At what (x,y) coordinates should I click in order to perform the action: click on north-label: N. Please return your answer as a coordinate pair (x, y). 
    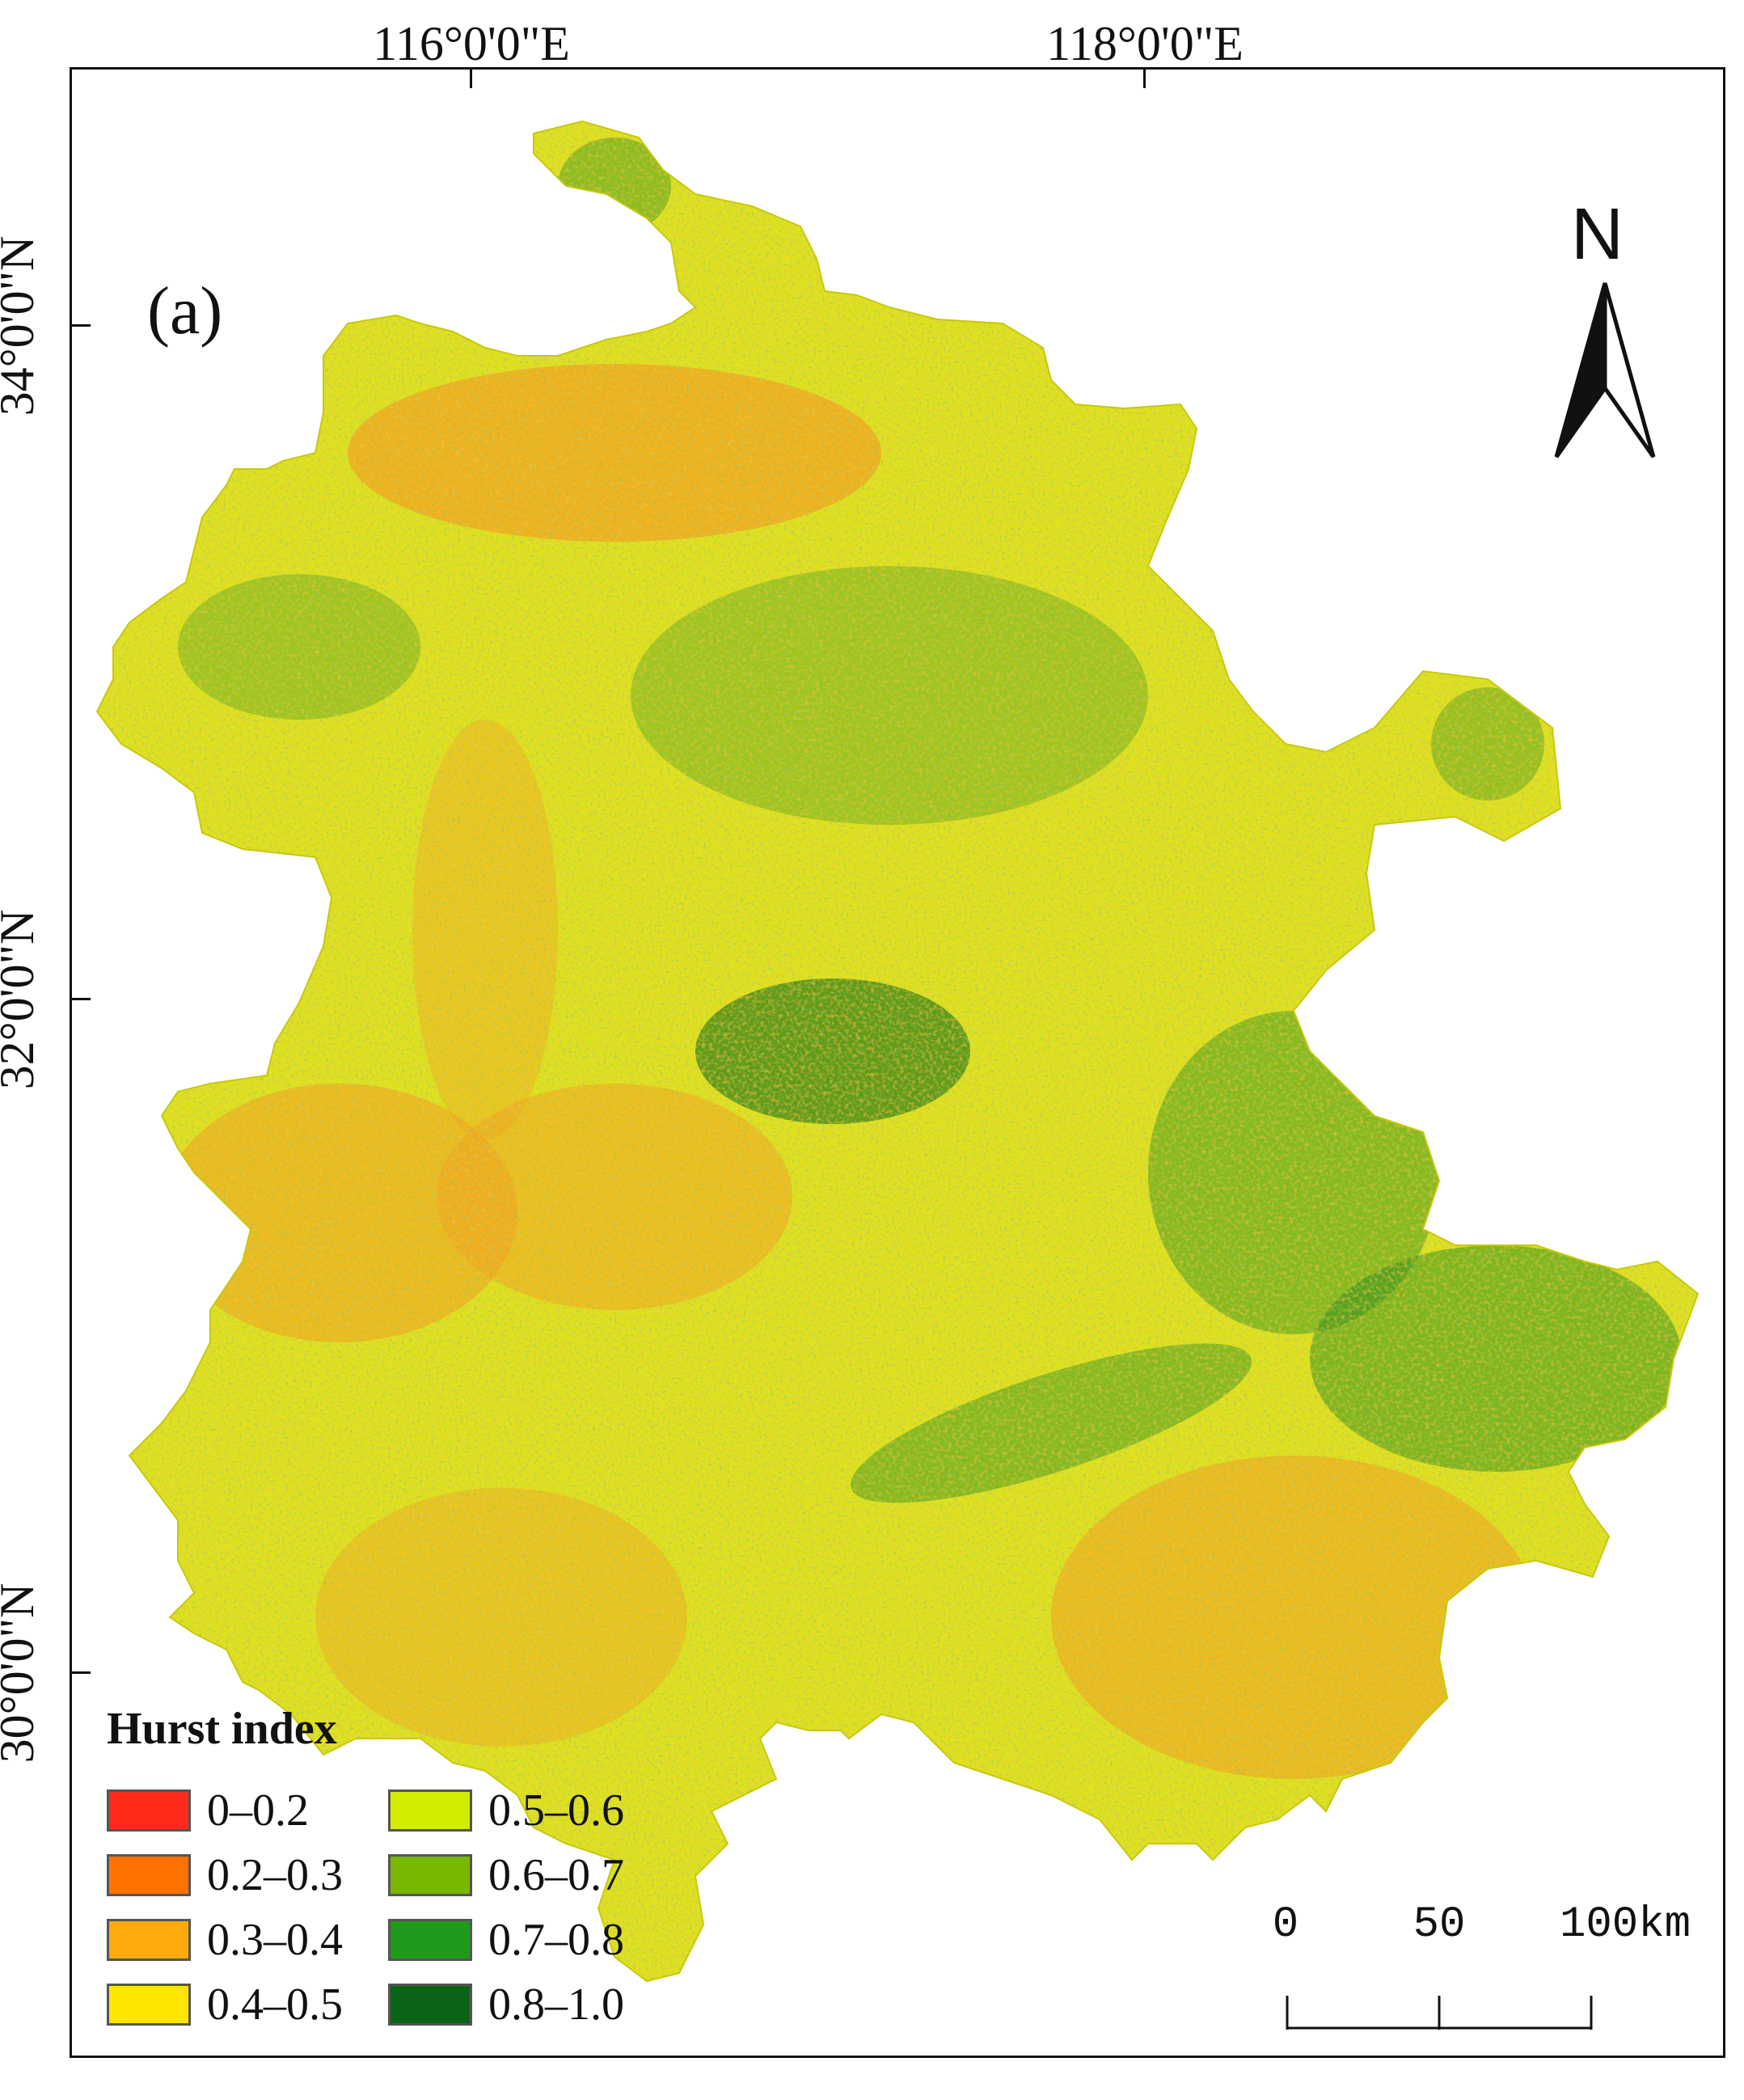
    Looking at the image, I should click on (1598, 234).